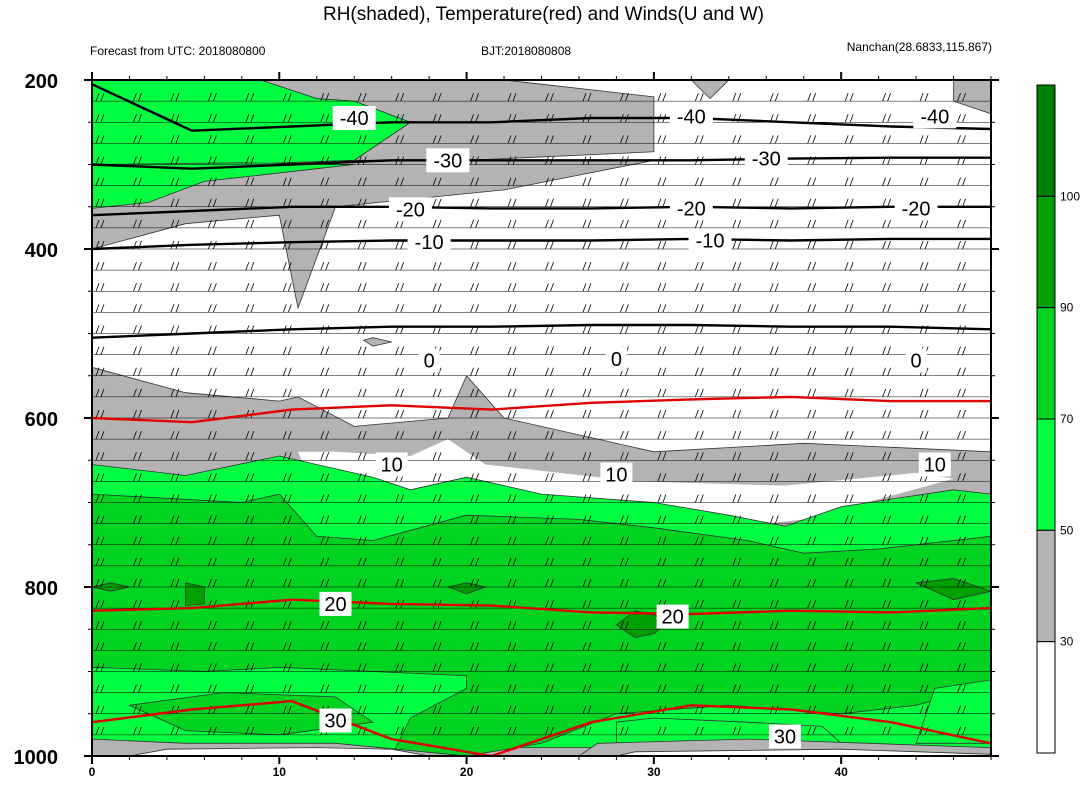 The width and height of the screenshot is (1087, 806). Describe the element at coordinates (410, 210) in the screenshot. I see `contour-label: -20` at that location.